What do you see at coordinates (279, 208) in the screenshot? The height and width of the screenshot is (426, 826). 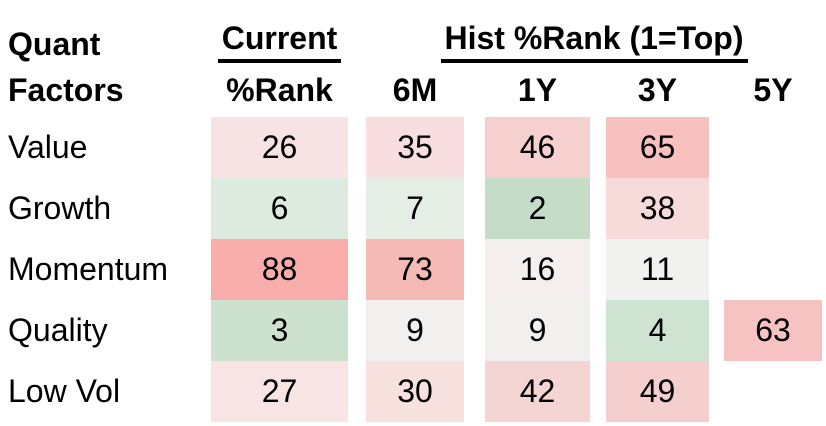 I see `cell-growth-current: 6` at bounding box center [279, 208].